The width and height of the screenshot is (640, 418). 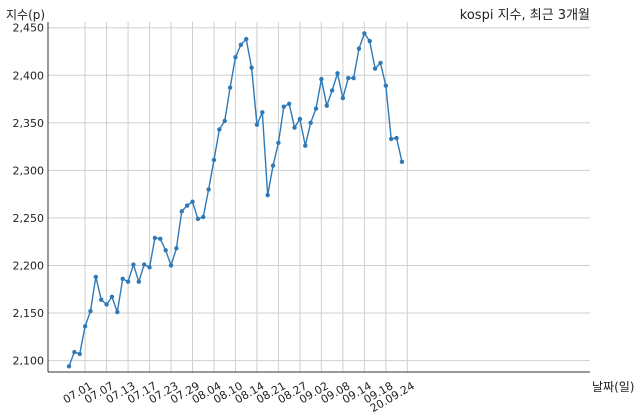 What do you see at coordinates (29, 170) in the screenshot?
I see `y-tick-label: 2,300` at bounding box center [29, 170].